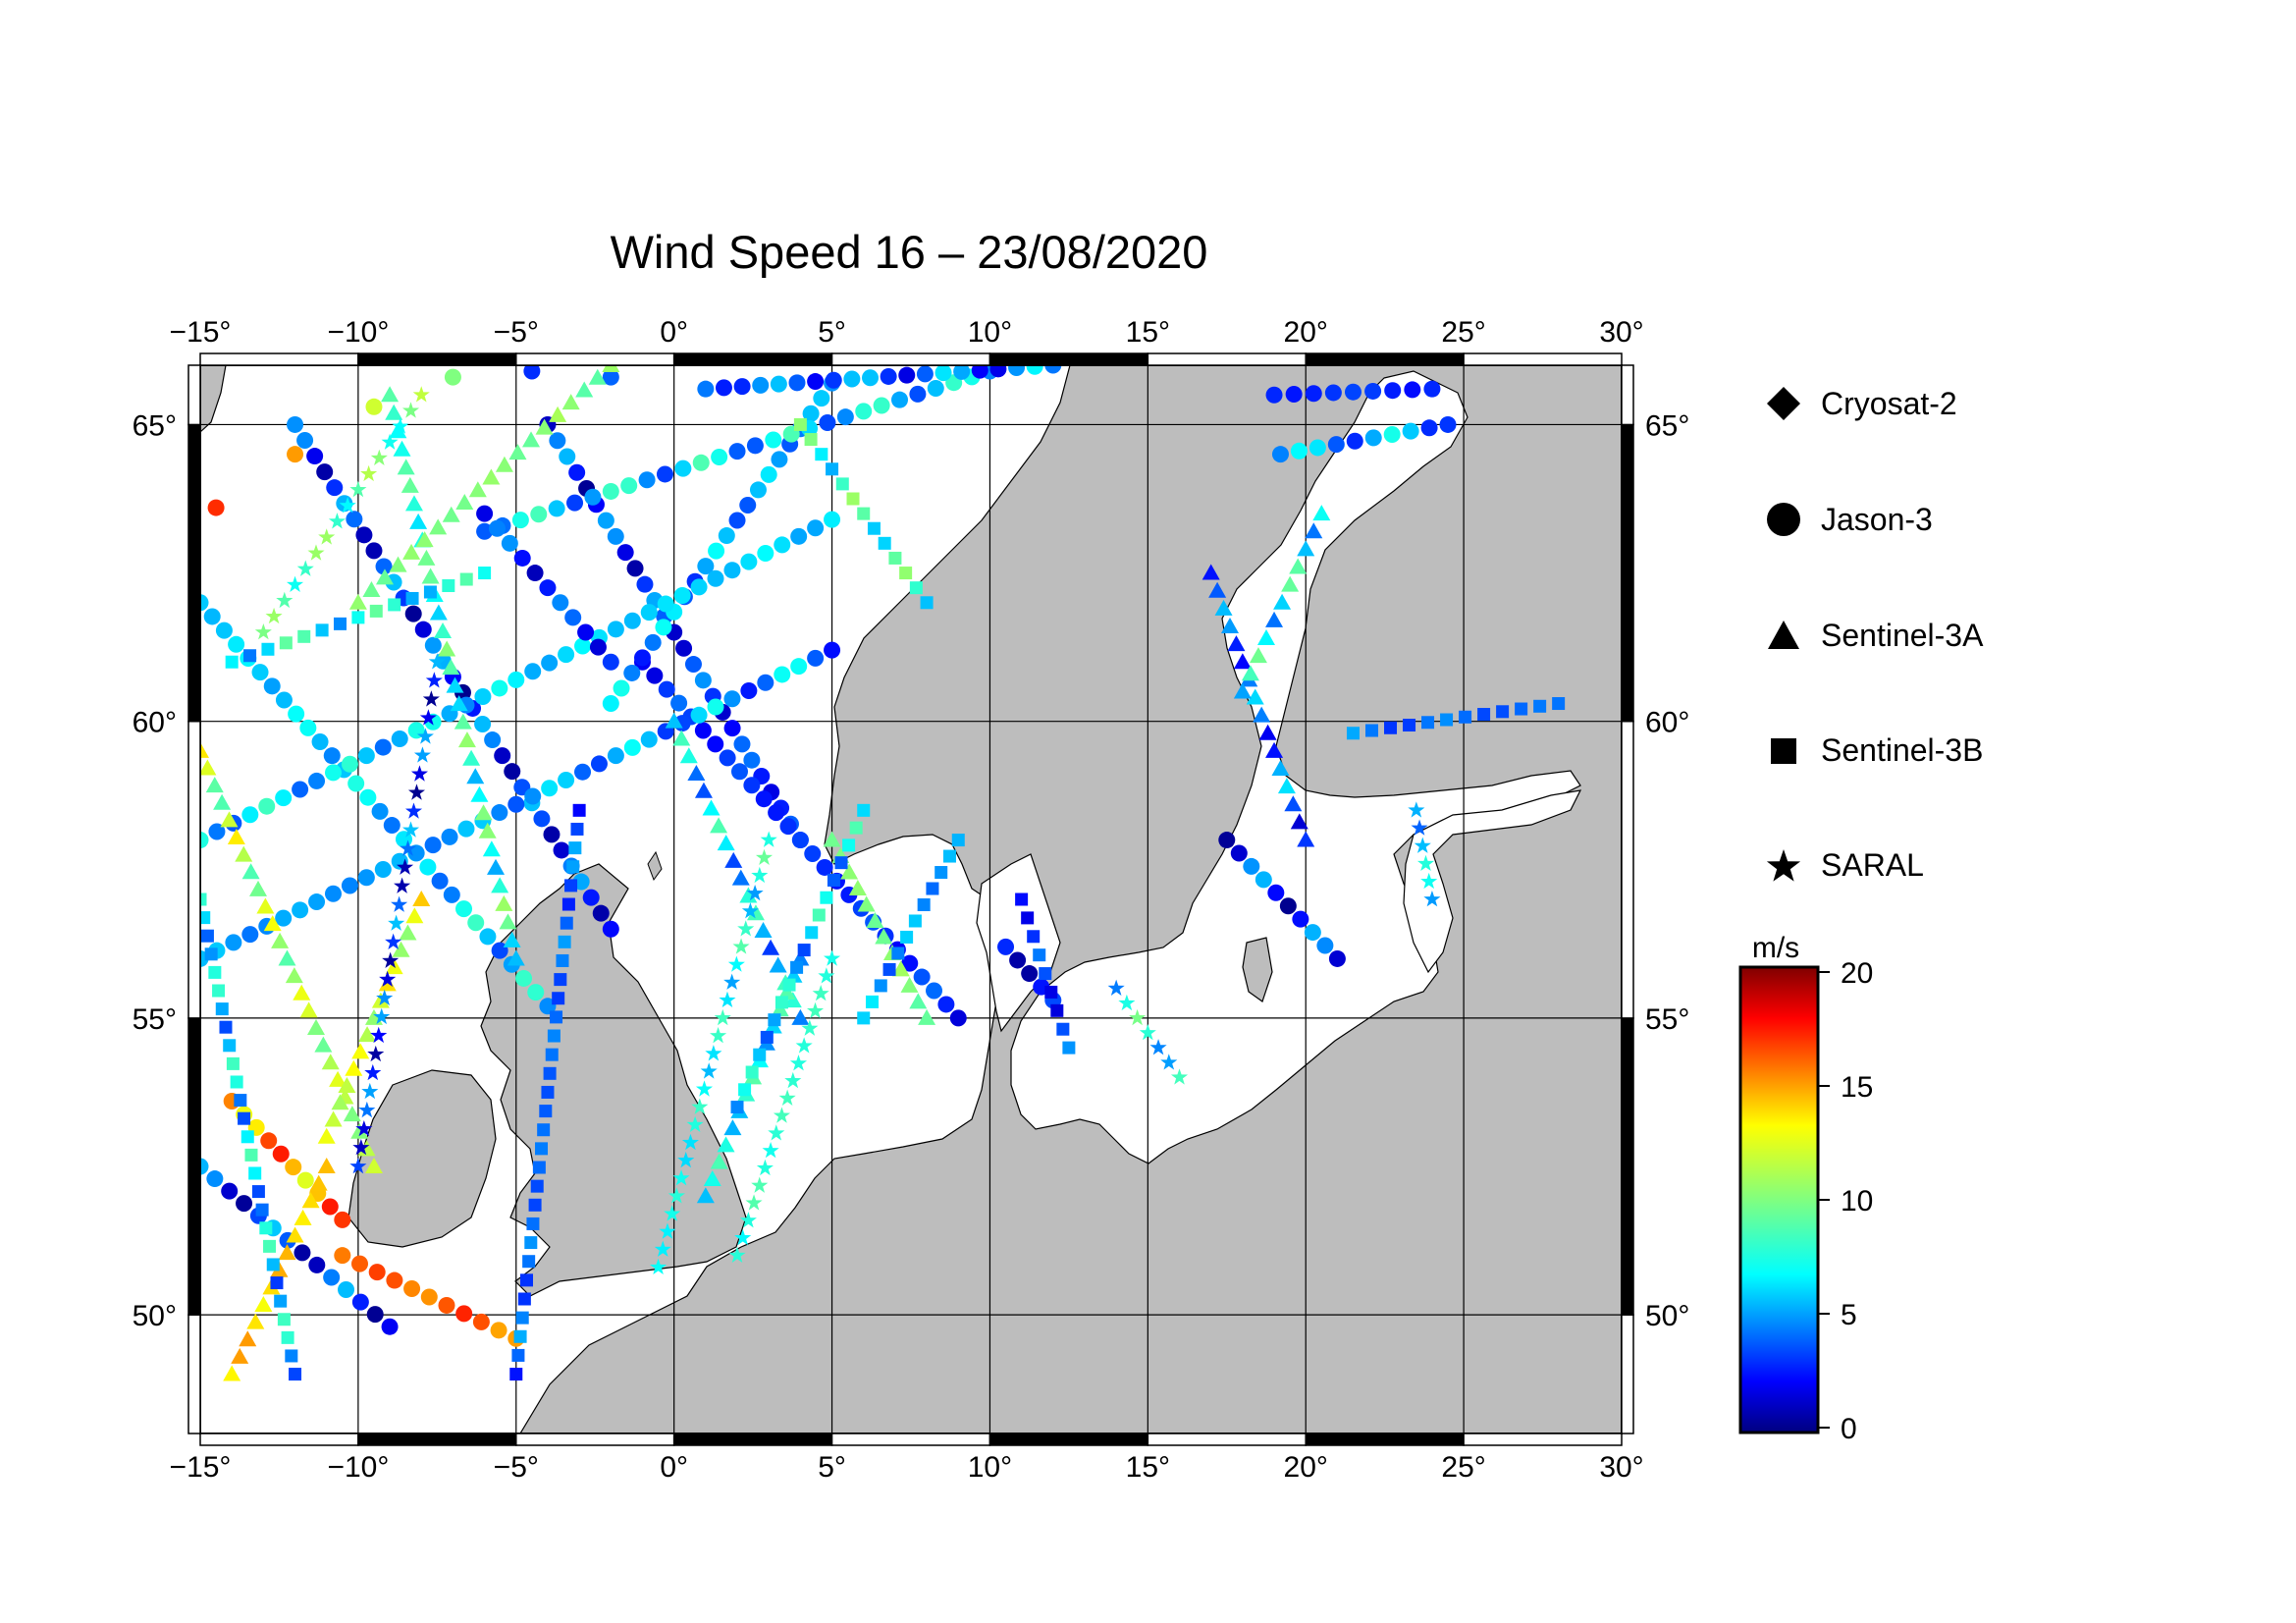 Image resolution: width=2296 pixels, height=1623 pixels. I want to click on legend-item-jason-3: Jason-3, so click(1850, 520).